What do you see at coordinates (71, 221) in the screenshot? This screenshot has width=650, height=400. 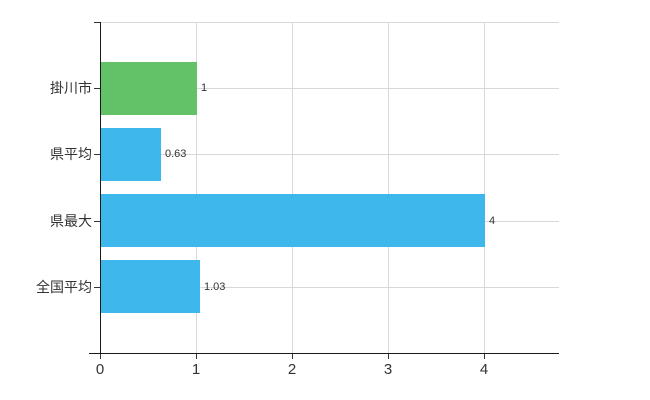 I see `category-label: 県最大` at bounding box center [71, 221].